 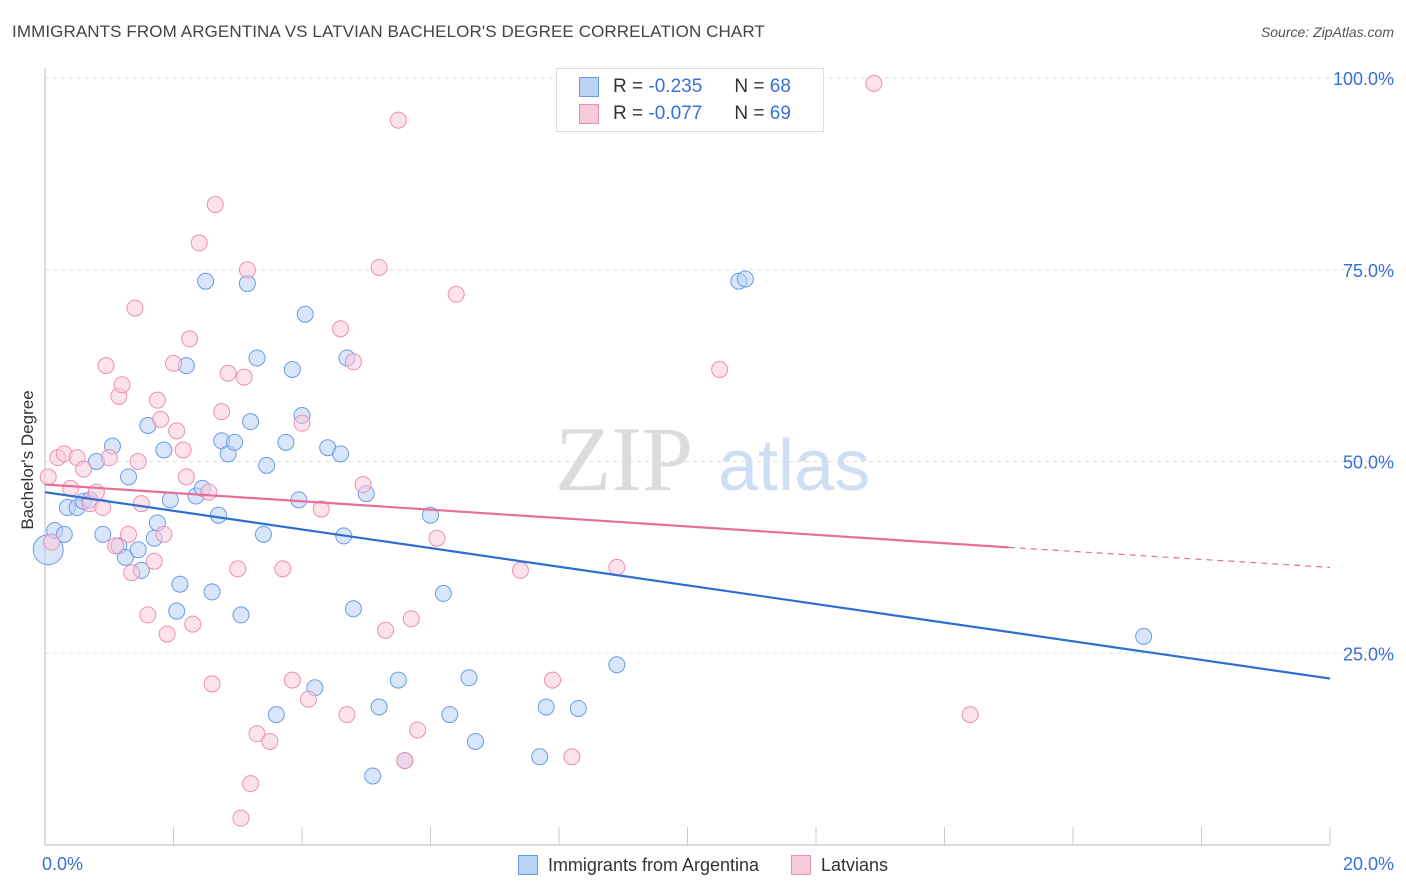 What do you see at coordinates (1368, 654) in the screenshot?
I see `y-tick-label: 25.0%` at bounding box center [1368, 654].